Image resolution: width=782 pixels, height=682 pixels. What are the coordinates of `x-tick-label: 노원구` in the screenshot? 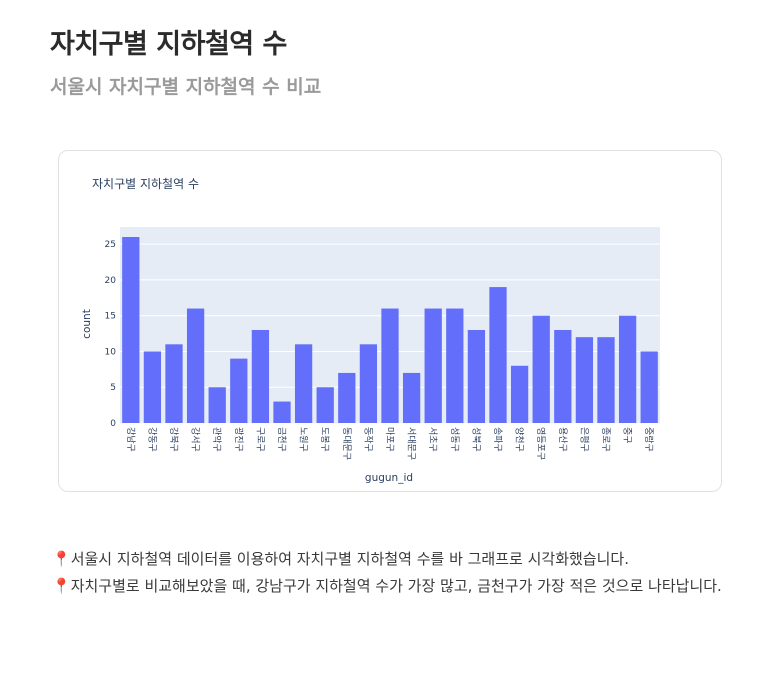 It's located at (303, 439).